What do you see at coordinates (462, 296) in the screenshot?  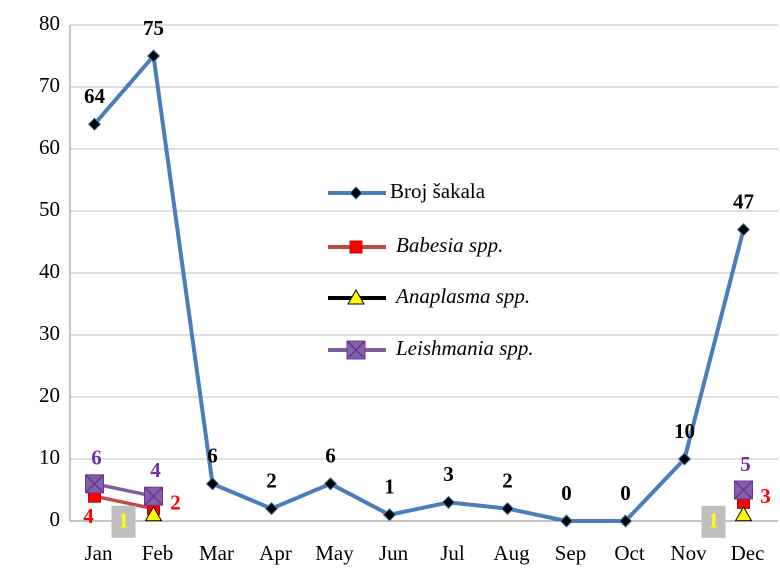 I see `legend-label: Anaplasma spp.` at bounding box center [462, 296].